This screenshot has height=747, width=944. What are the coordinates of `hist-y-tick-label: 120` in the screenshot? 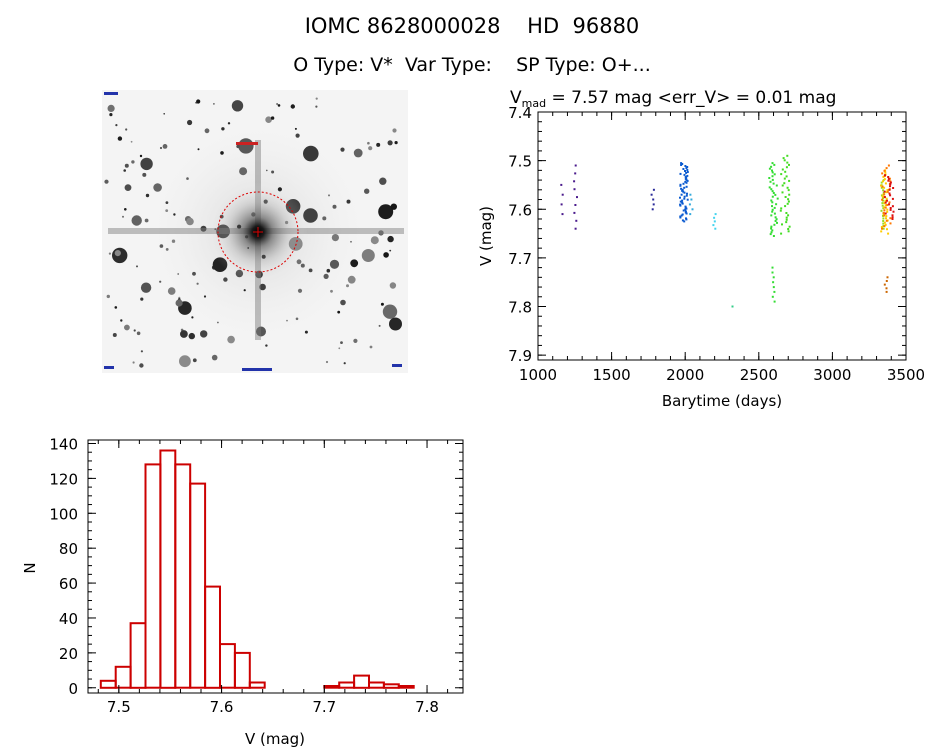 It's located at (63, 479).